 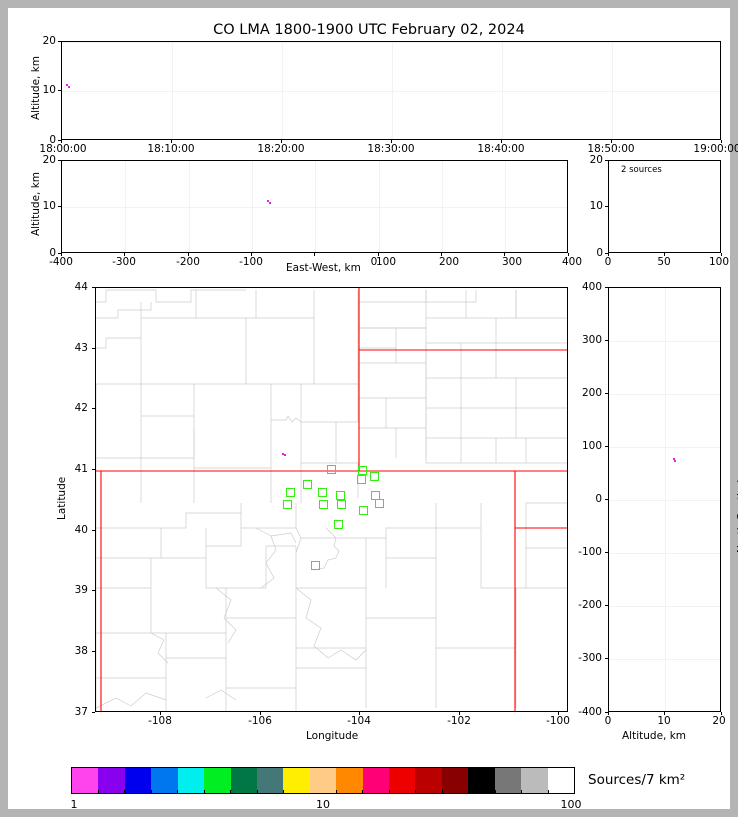 What do you see at coordinates (81, 348) in the screenshot?
I see `ytick-label: 43` at bounding box center [81, 348].